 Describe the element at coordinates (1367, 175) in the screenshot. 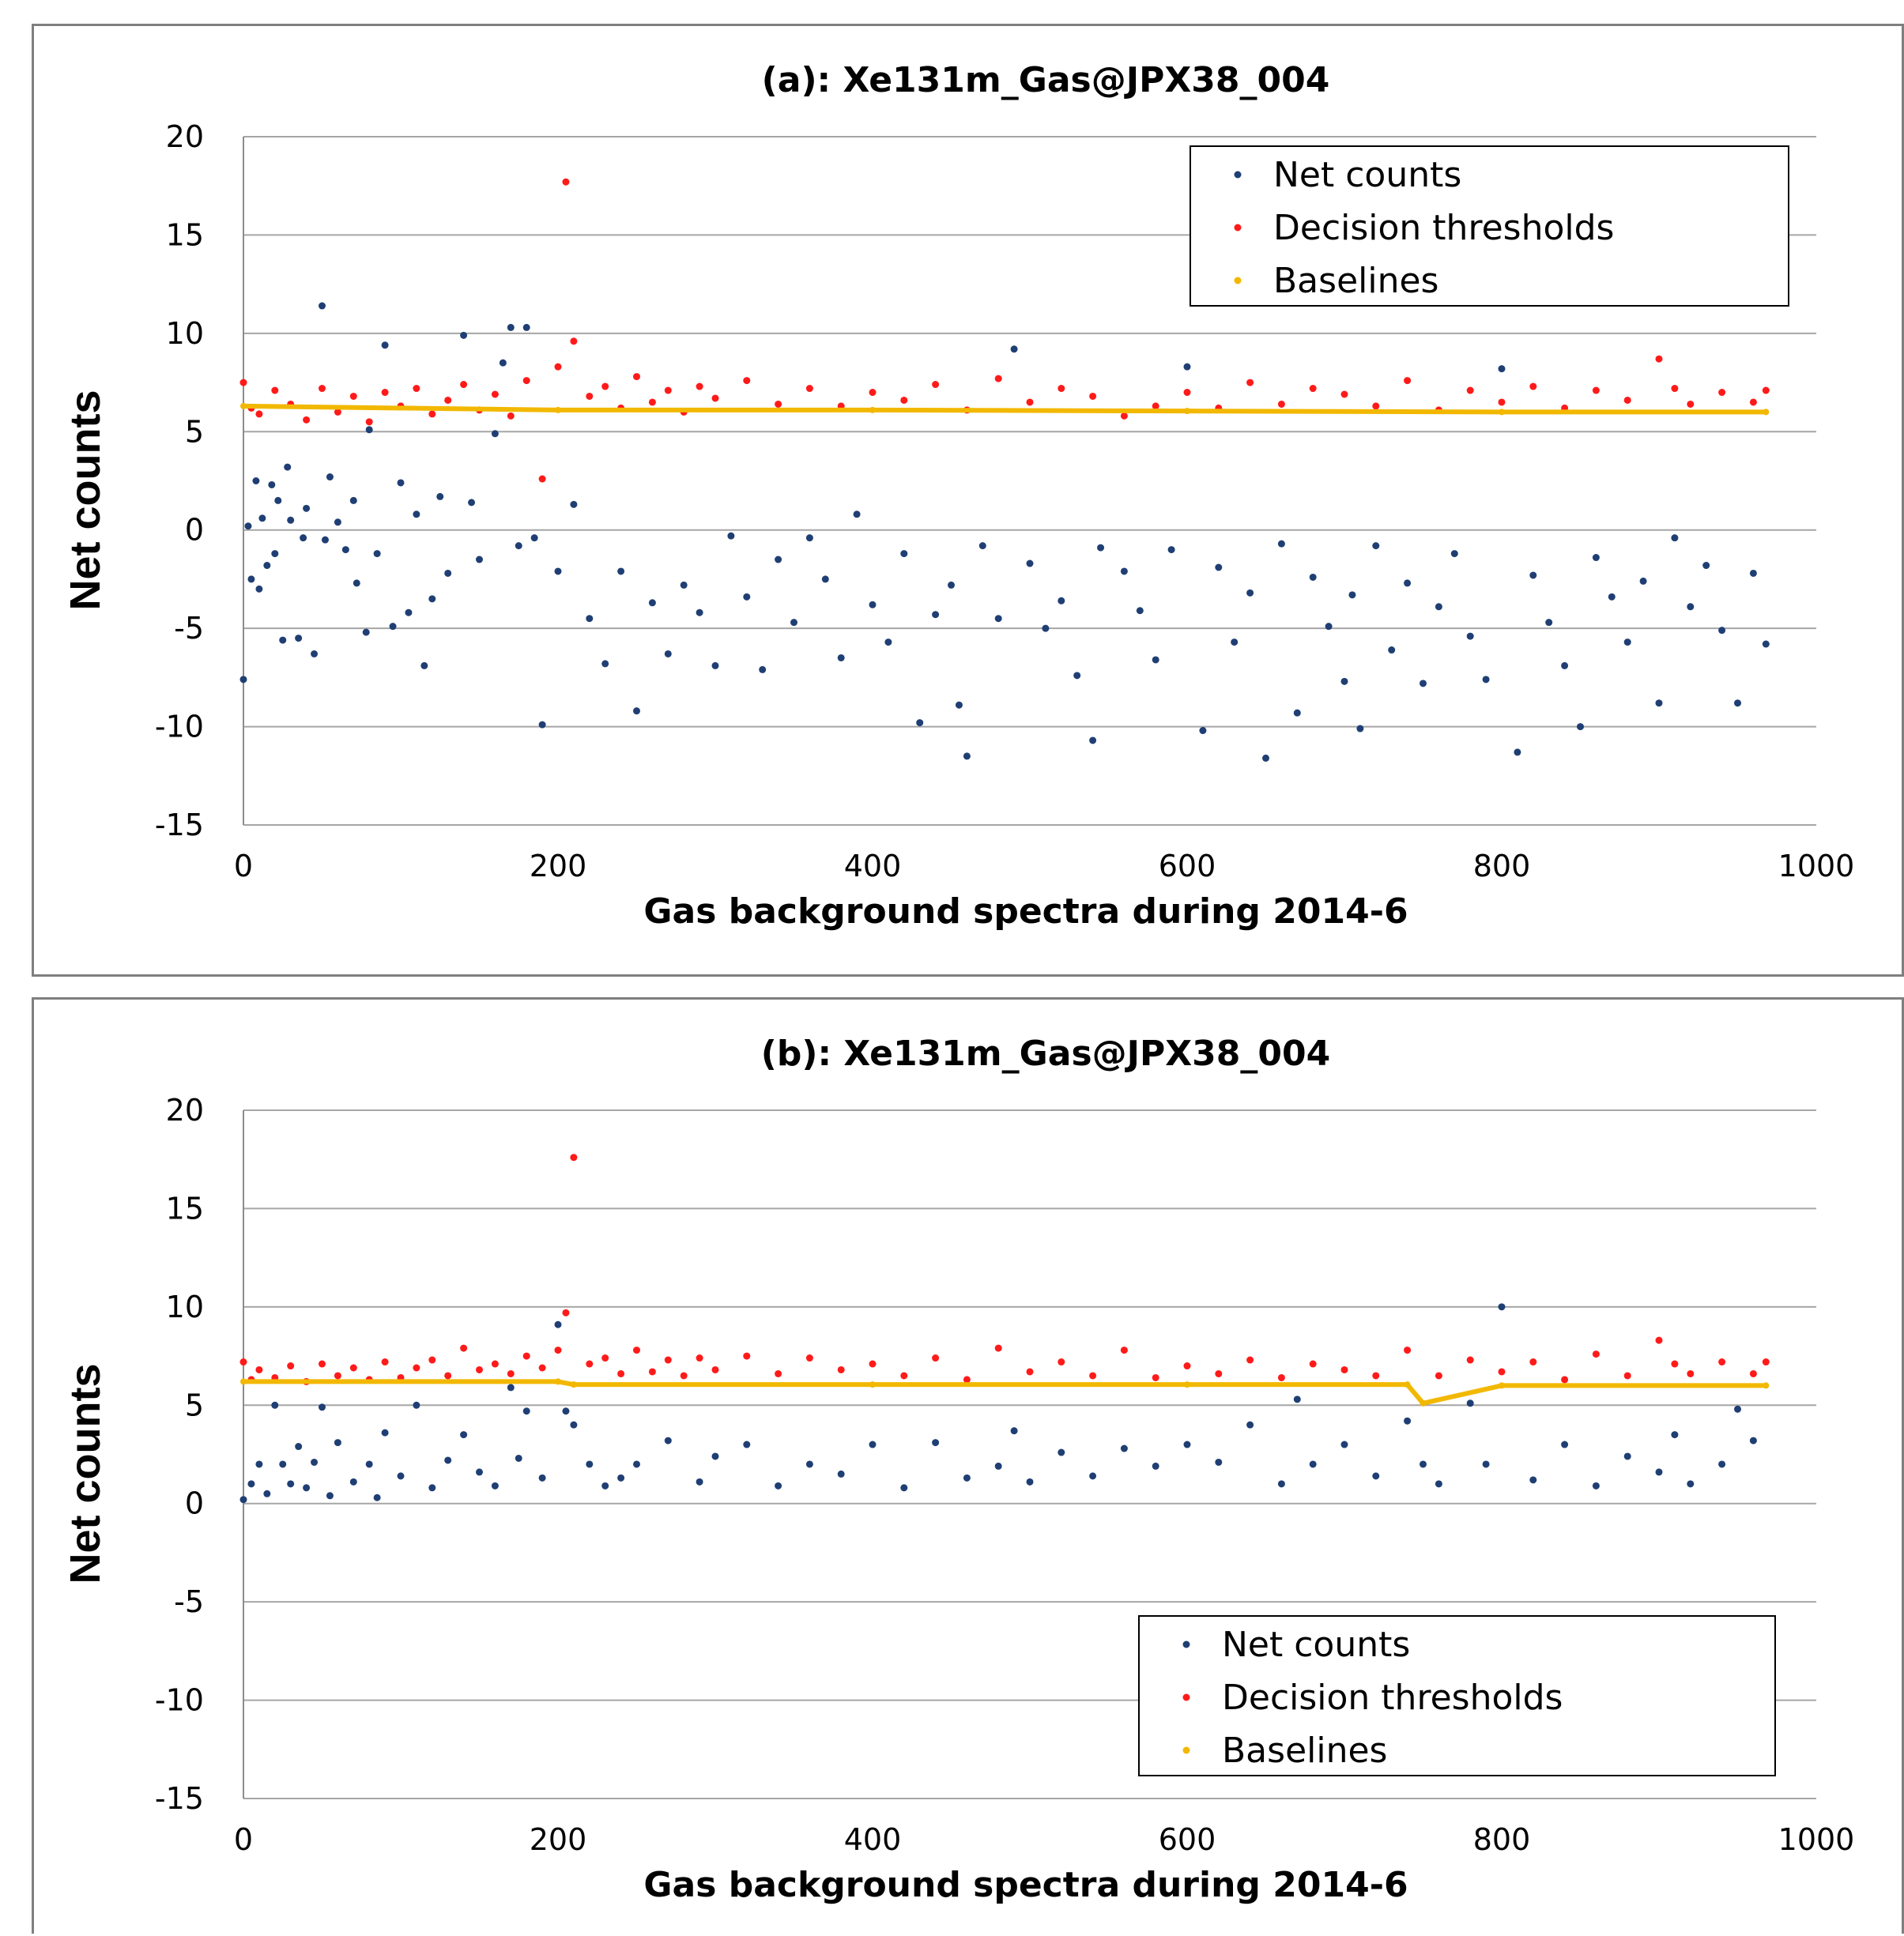

I see `chart-a-legend-label: Net counts` at that location.